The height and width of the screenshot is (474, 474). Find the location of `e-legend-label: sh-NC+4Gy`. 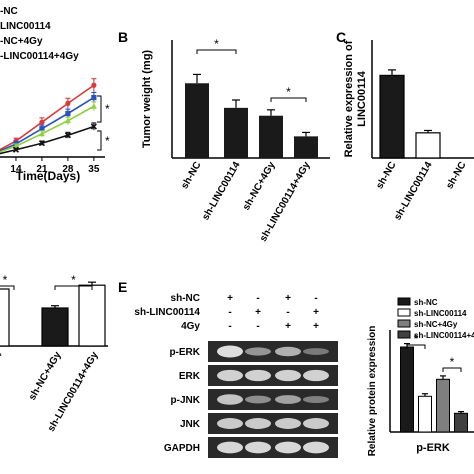

e-legend-label: sh-NC+4Gy is located at coordinates (436, 324).